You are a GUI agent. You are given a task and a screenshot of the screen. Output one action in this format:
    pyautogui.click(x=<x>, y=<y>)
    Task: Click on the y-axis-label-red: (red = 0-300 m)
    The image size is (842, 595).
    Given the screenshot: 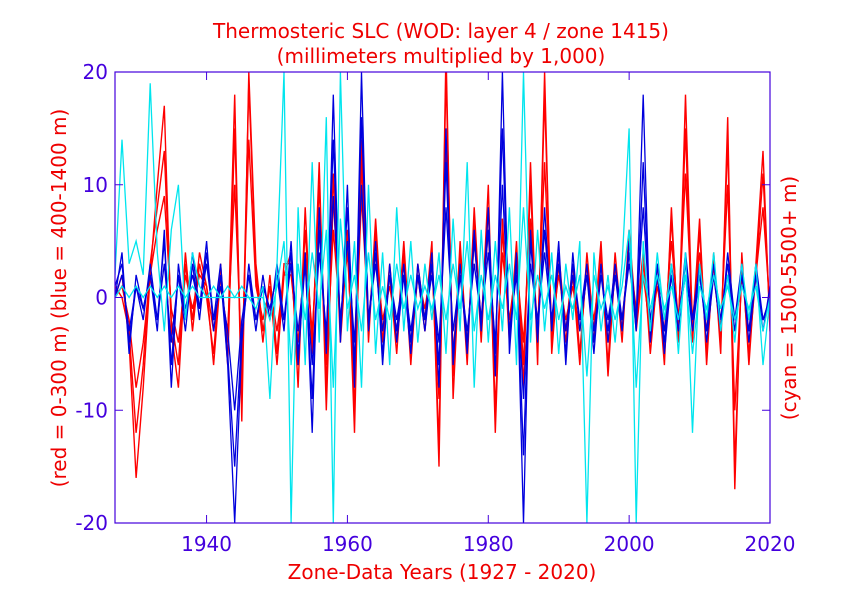 What is the action you would take?
    pyautogui.click(x=59, y=406)
    